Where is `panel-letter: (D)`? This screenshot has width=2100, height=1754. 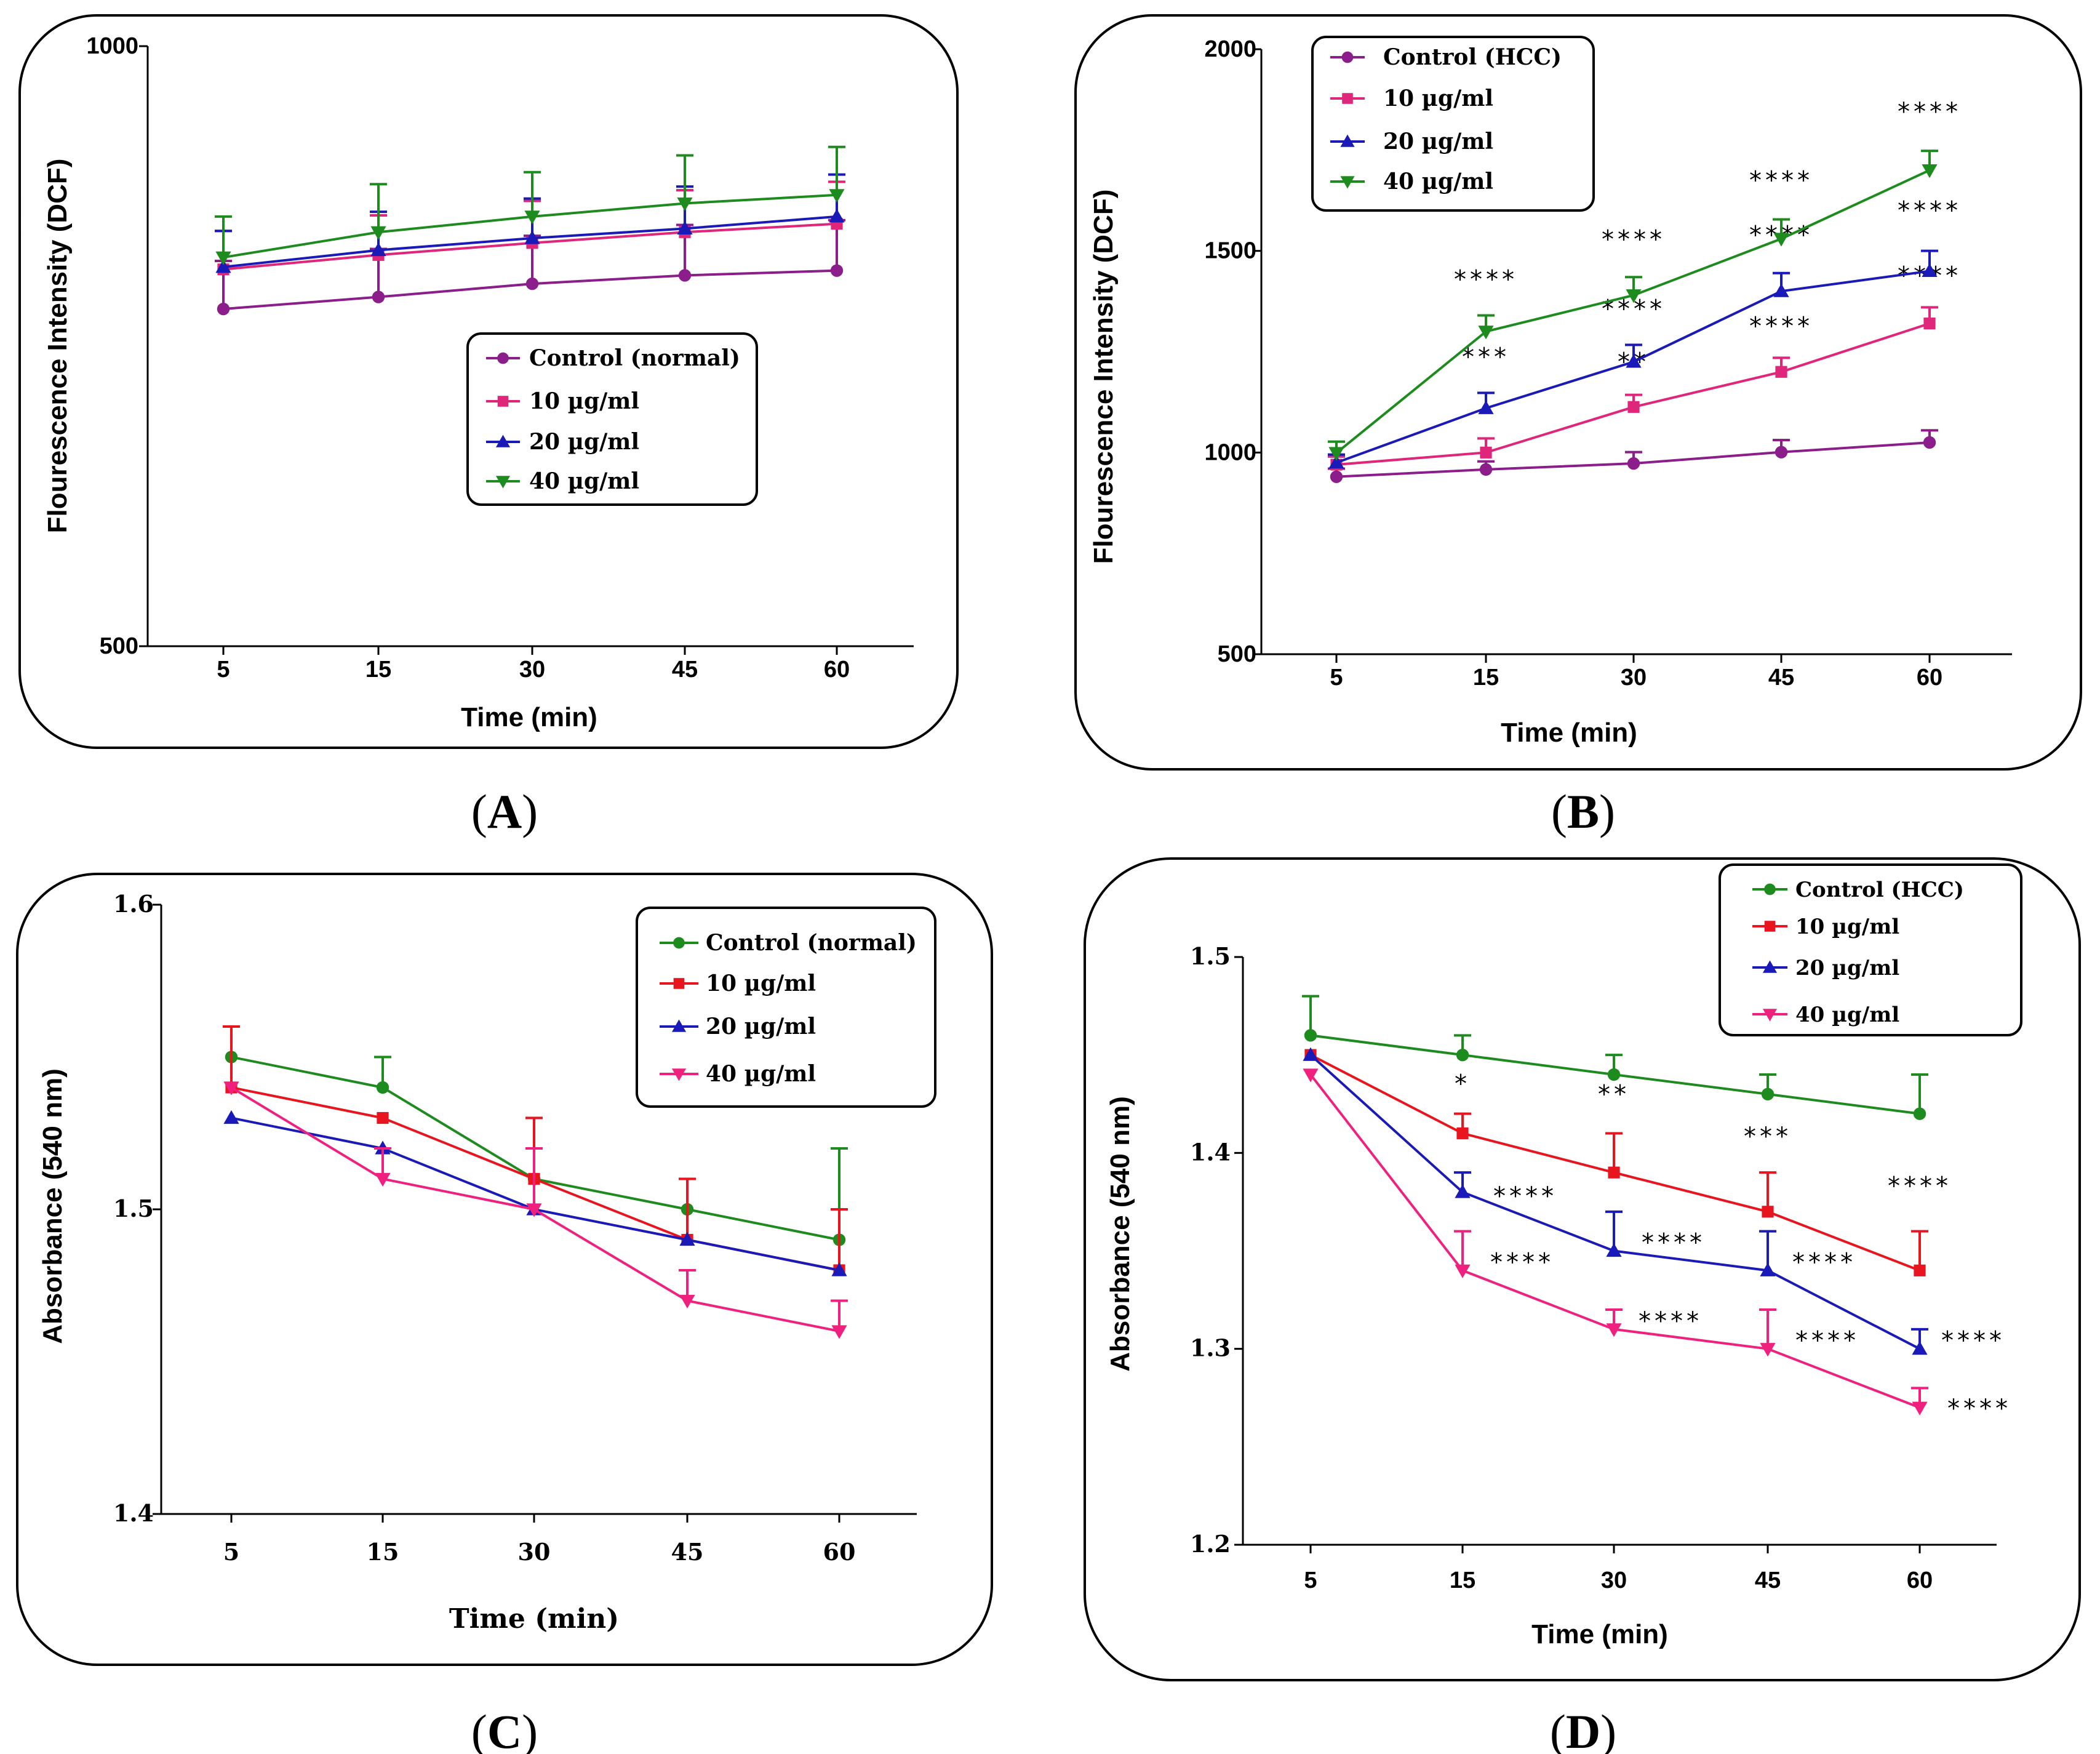
panel-letter: (D) is located at coordinates (1583, 1729).